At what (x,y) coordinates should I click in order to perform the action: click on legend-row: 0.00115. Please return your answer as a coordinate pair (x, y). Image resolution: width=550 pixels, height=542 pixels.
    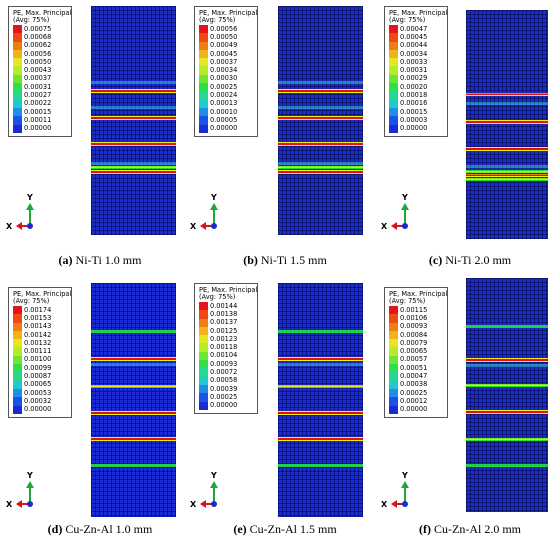
    Looking at the image, I should click on (416, 310).